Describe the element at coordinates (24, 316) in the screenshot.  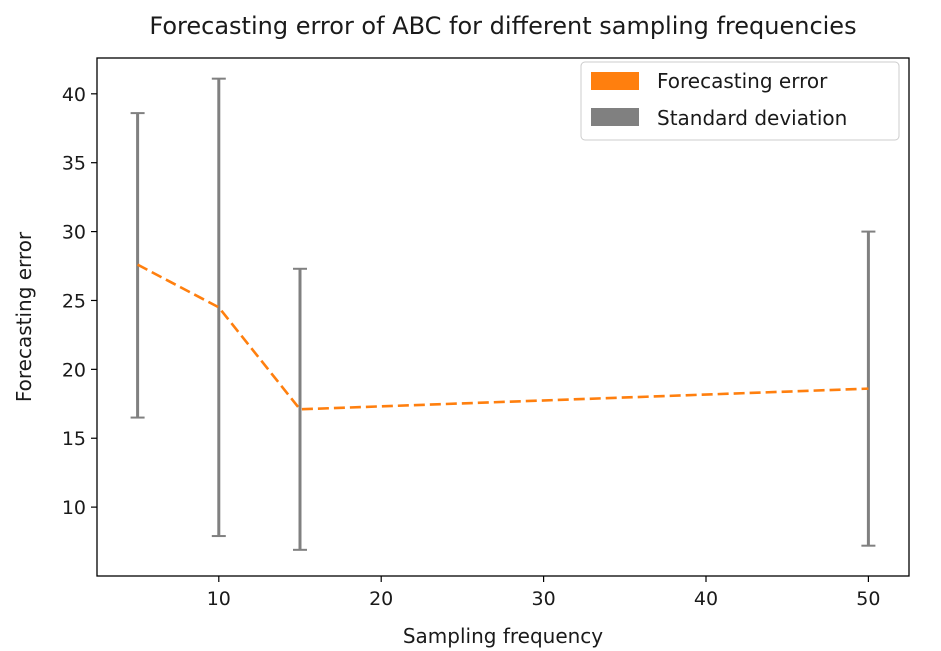
I see `y-axis-label: Forecasting error` at that location.